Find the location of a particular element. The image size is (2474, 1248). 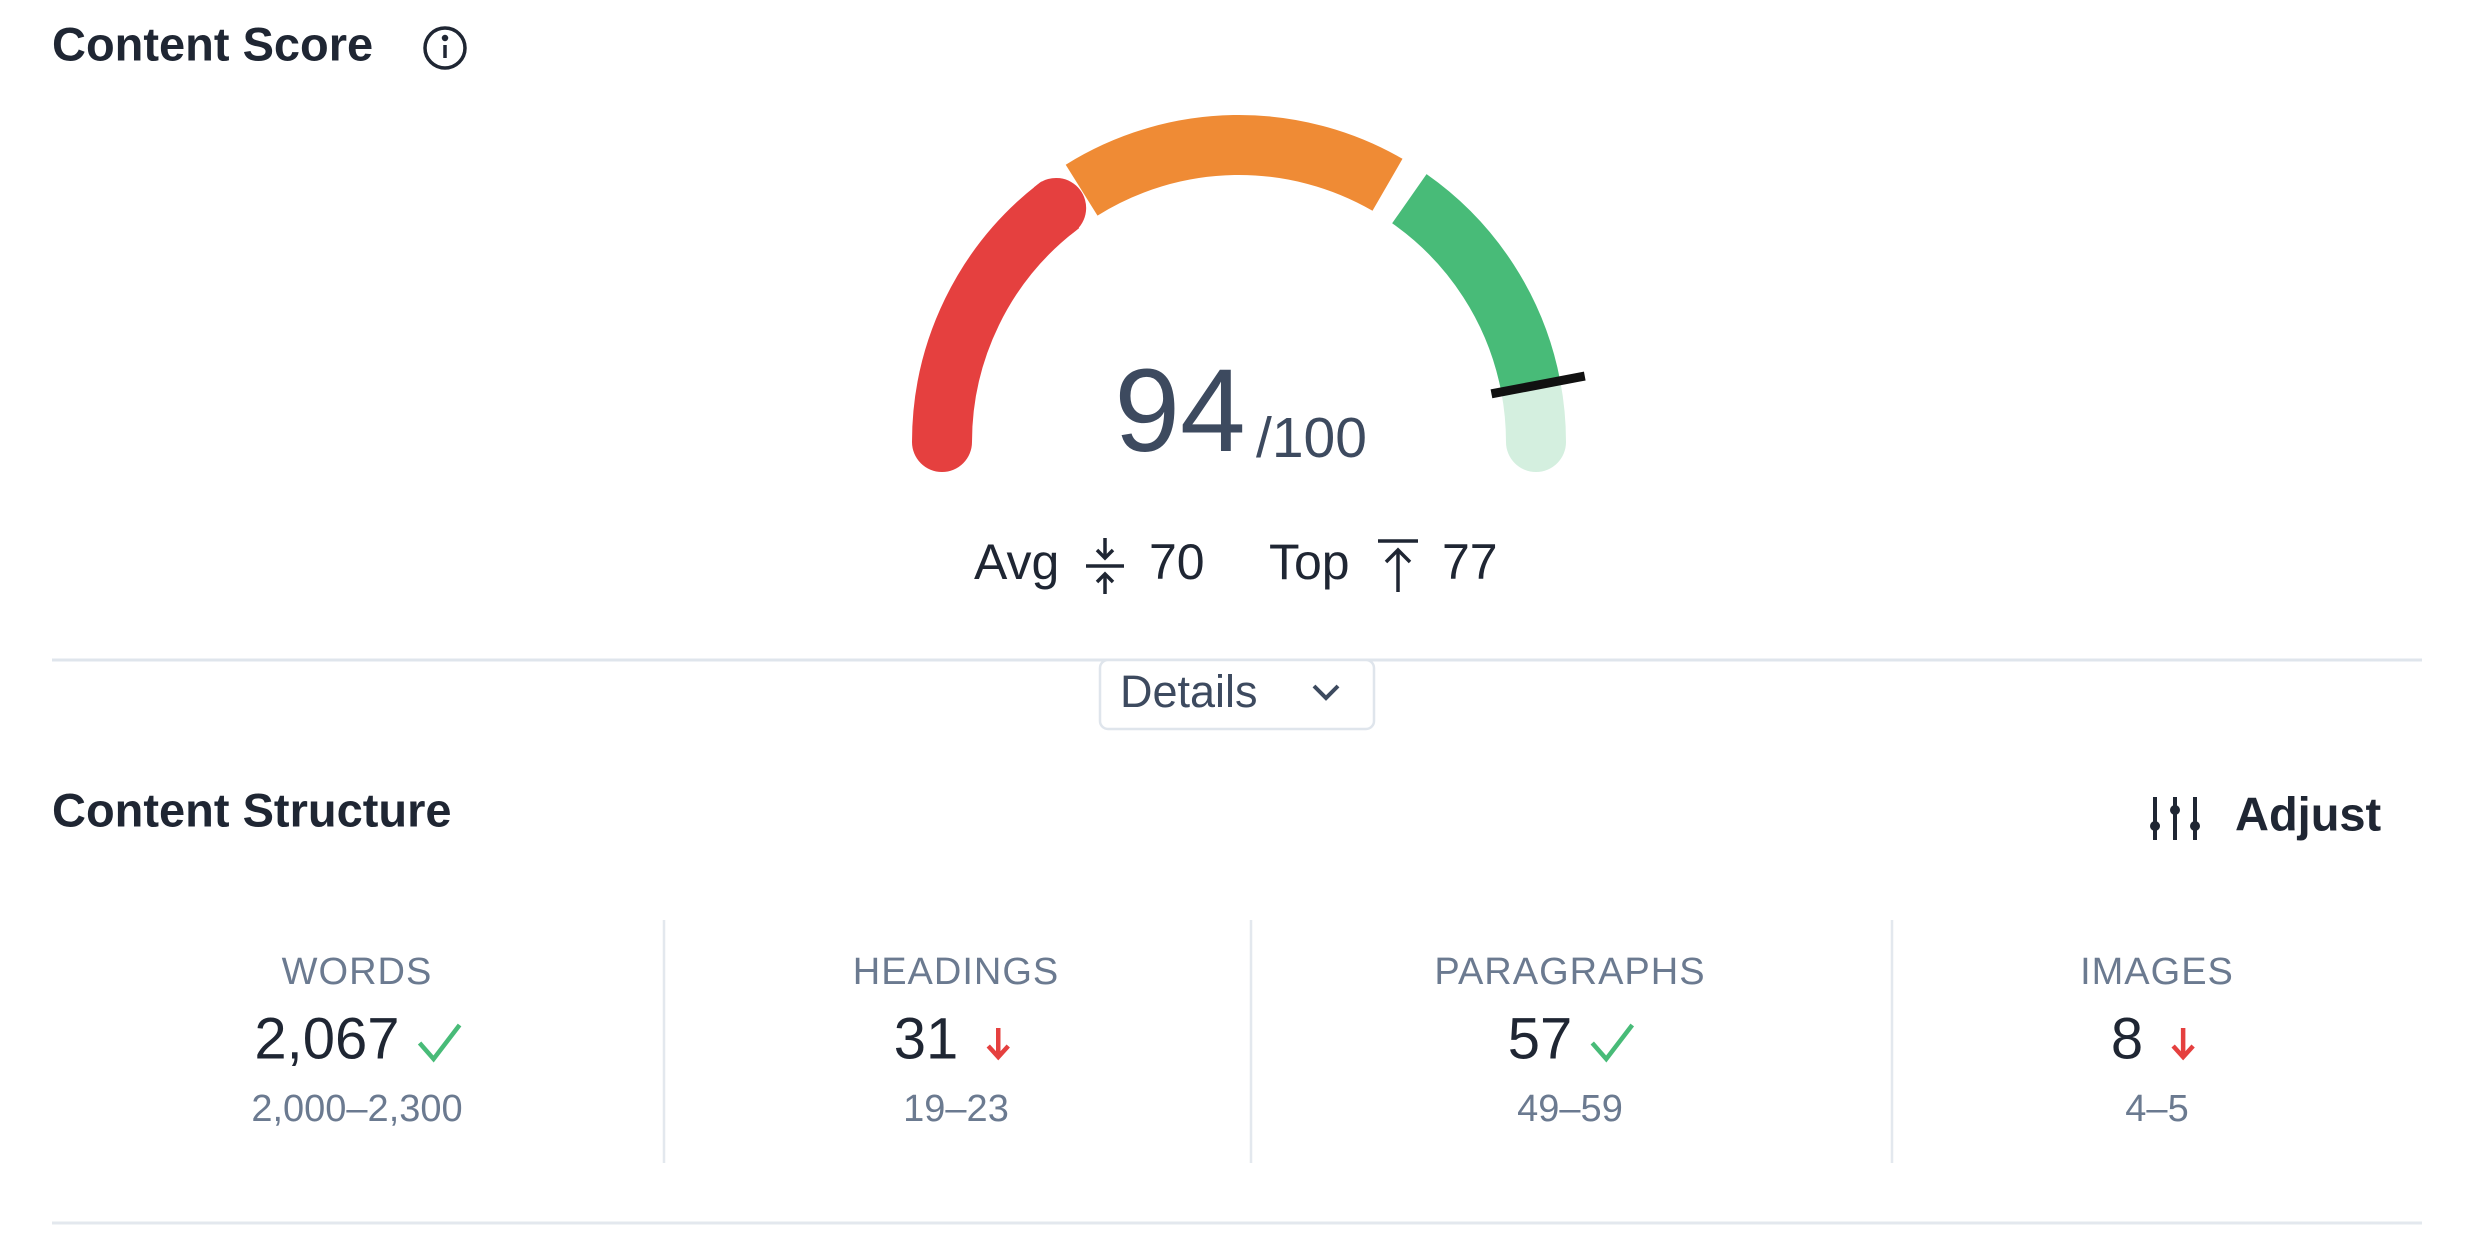

score-value: 94 is located at coordinates (1179, 411).